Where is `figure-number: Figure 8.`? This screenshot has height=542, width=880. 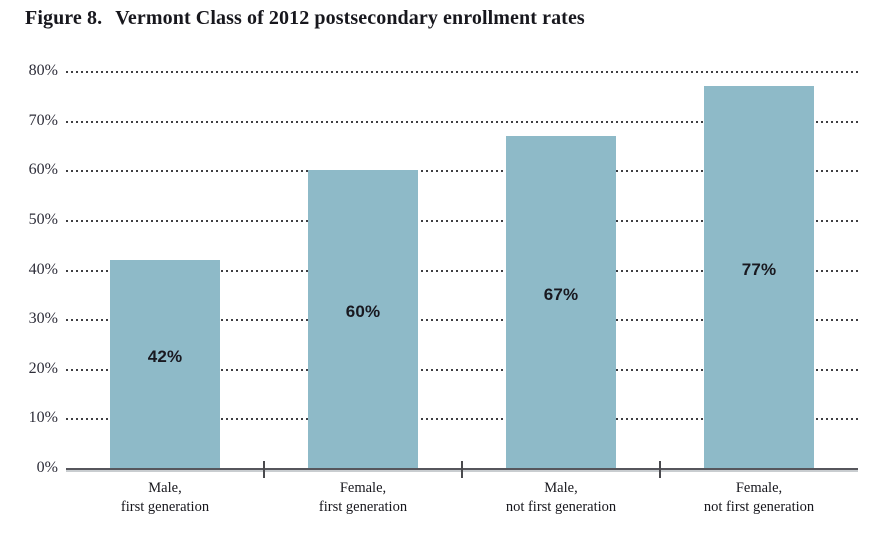
figure-number: Figure 8. is located at coordinates (64, 18).